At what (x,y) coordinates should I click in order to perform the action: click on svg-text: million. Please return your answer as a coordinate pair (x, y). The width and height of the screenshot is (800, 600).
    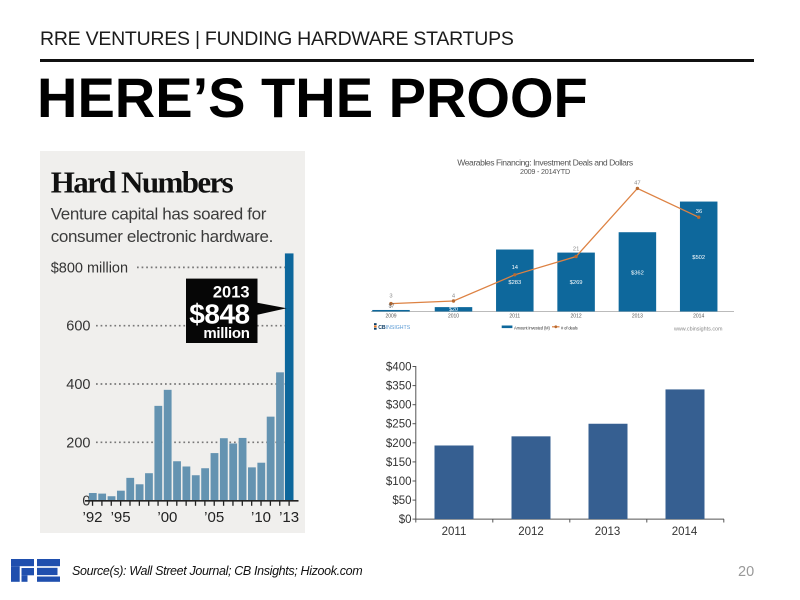
    Looking at the image, I should click on (226, 333).